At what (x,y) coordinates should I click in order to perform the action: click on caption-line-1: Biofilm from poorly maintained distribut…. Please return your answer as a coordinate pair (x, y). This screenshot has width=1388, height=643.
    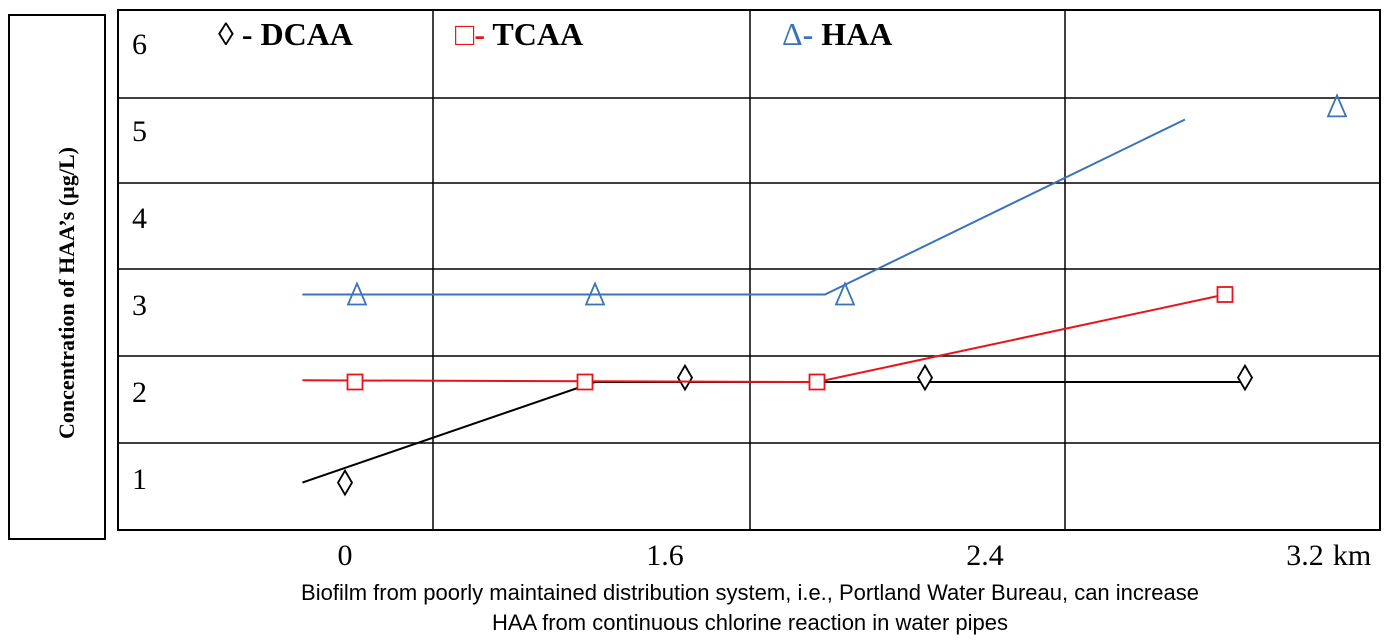
    Looking at the image, I should click on (750, 592).